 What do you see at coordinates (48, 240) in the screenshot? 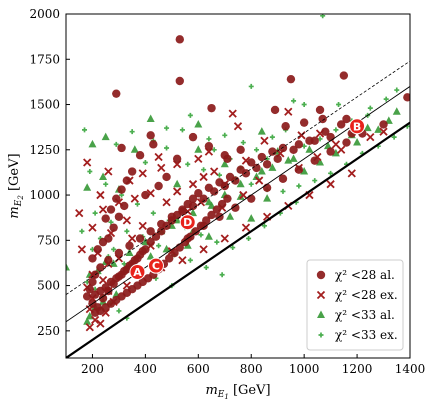
I see `y-tick-label: 750` at bounding box center [48, 240].